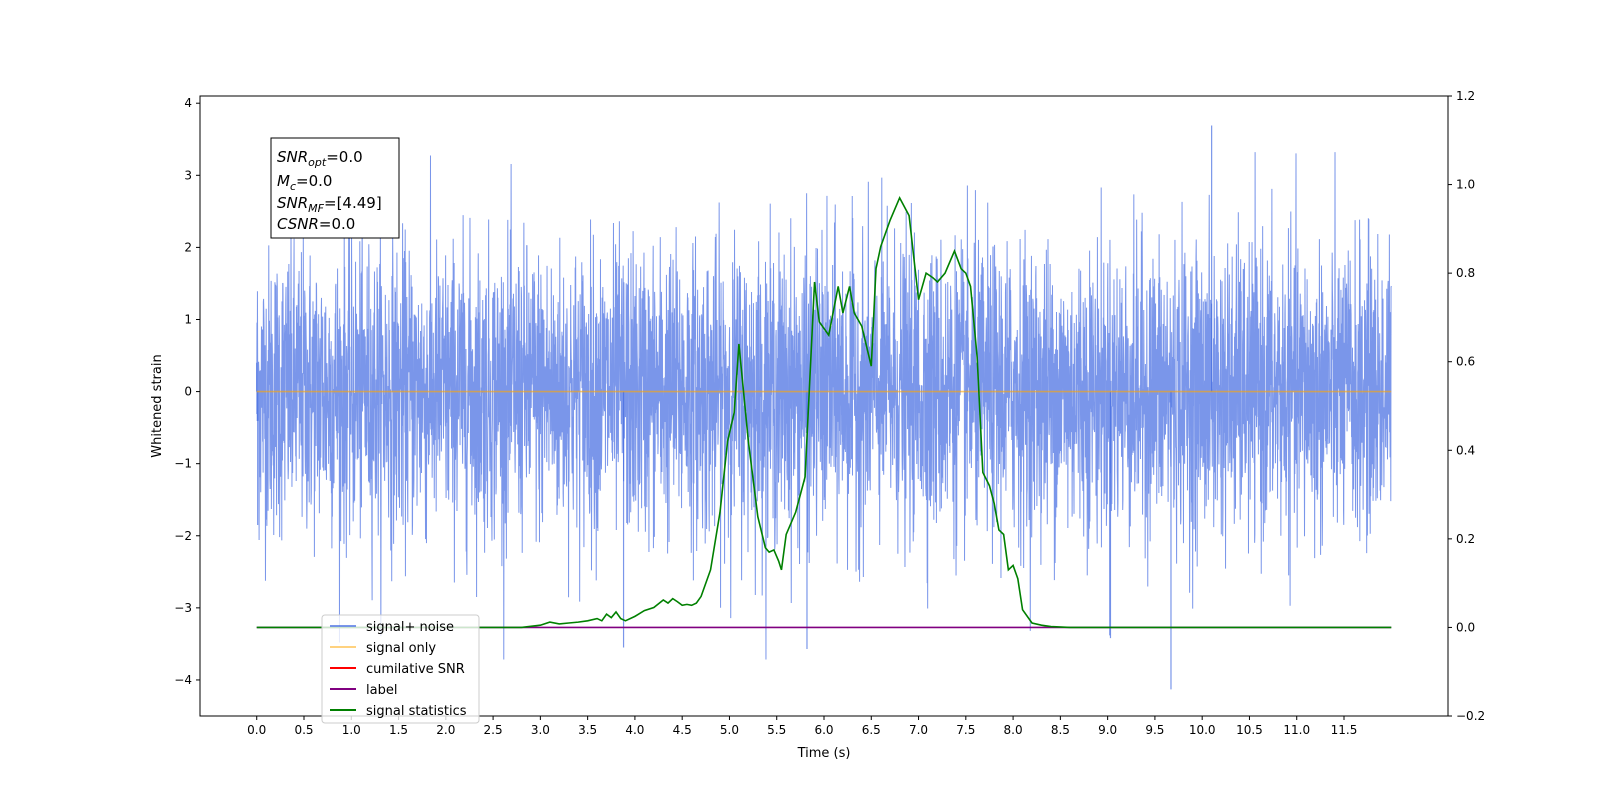 The height and width of the screenshot is (800, 1600). What do you see at coordinates (1465, 185) in the screenshot?
I see `y2-tick-label-1: 1.0` at bounding box center [1465, 185].